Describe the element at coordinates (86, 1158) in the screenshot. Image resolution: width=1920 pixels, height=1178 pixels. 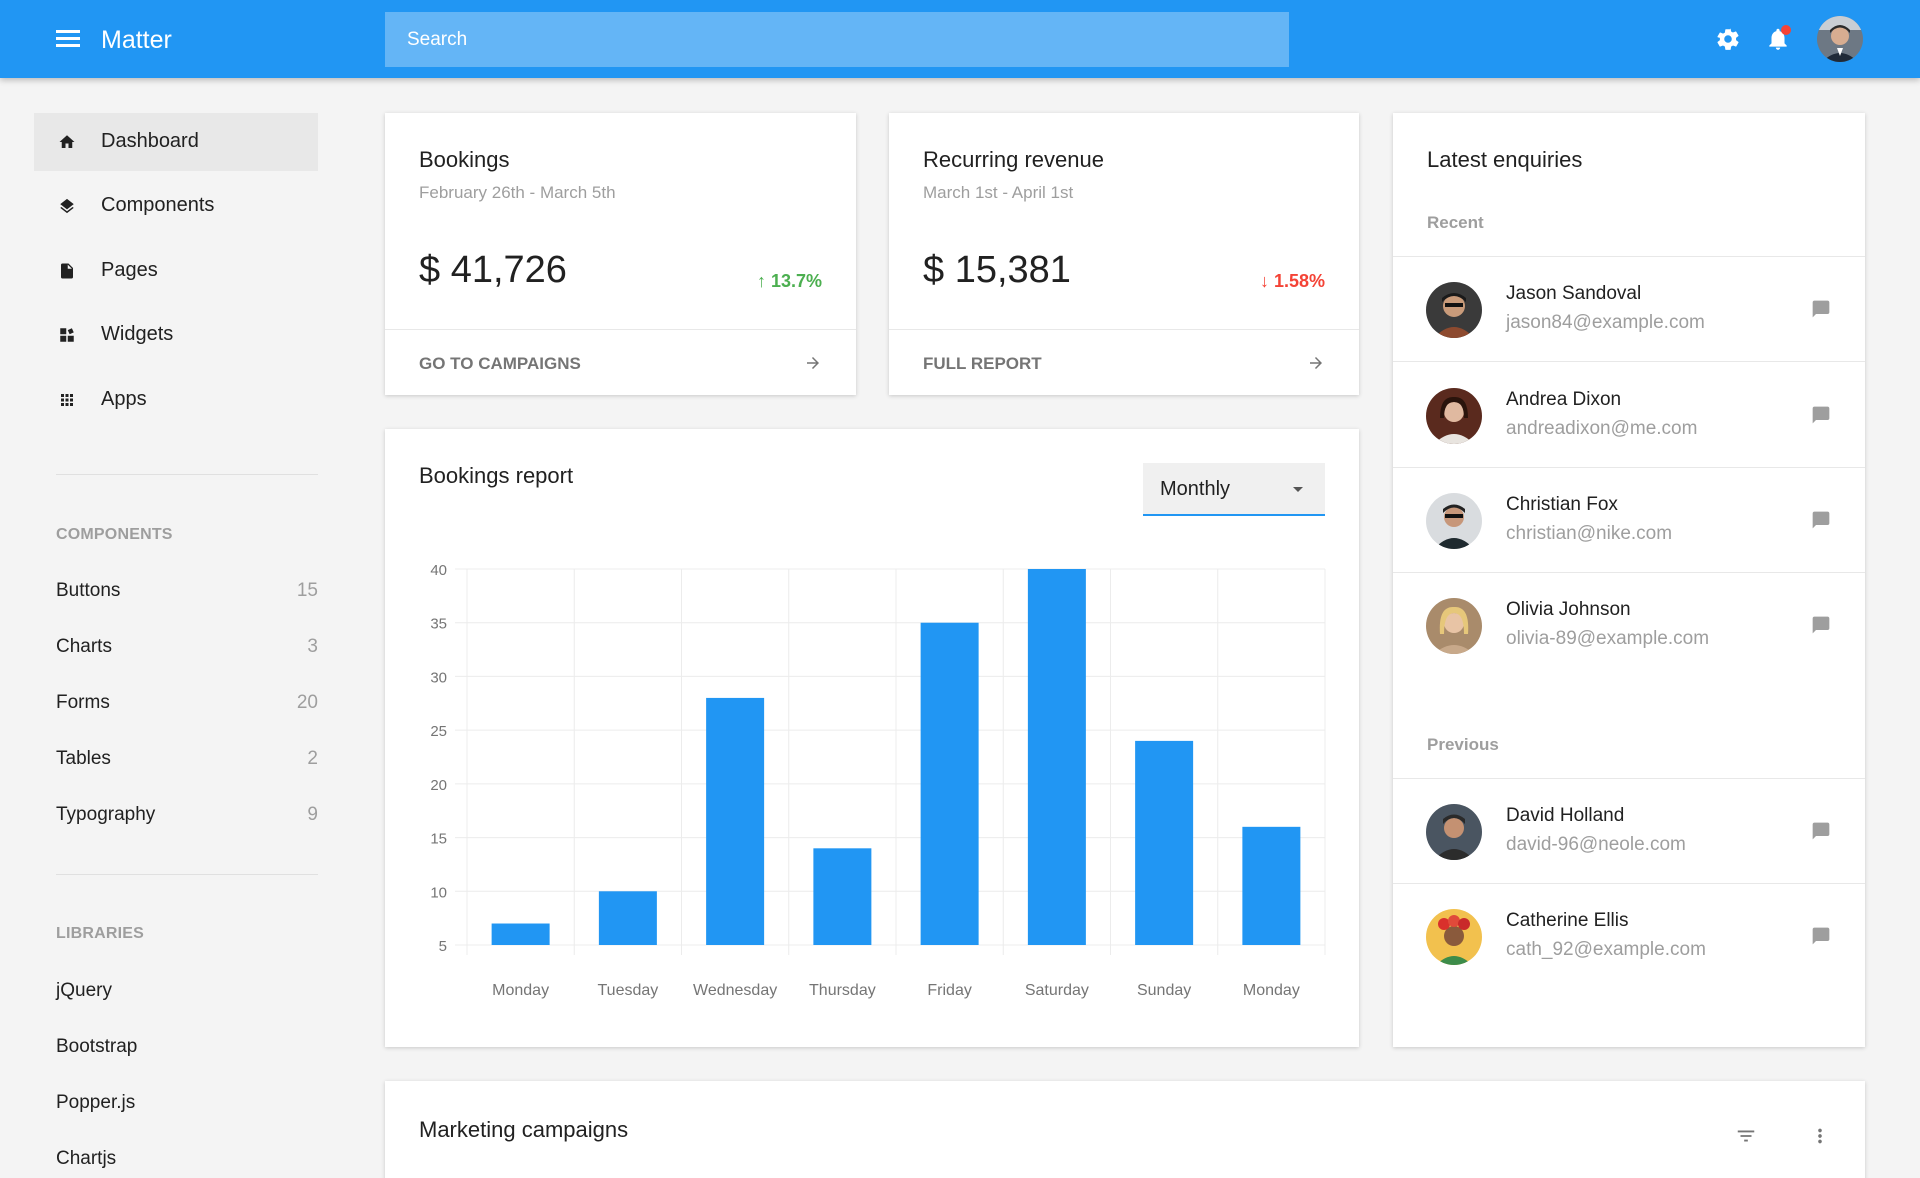
I see `sidebar-link-label: Chartjs` at that location.